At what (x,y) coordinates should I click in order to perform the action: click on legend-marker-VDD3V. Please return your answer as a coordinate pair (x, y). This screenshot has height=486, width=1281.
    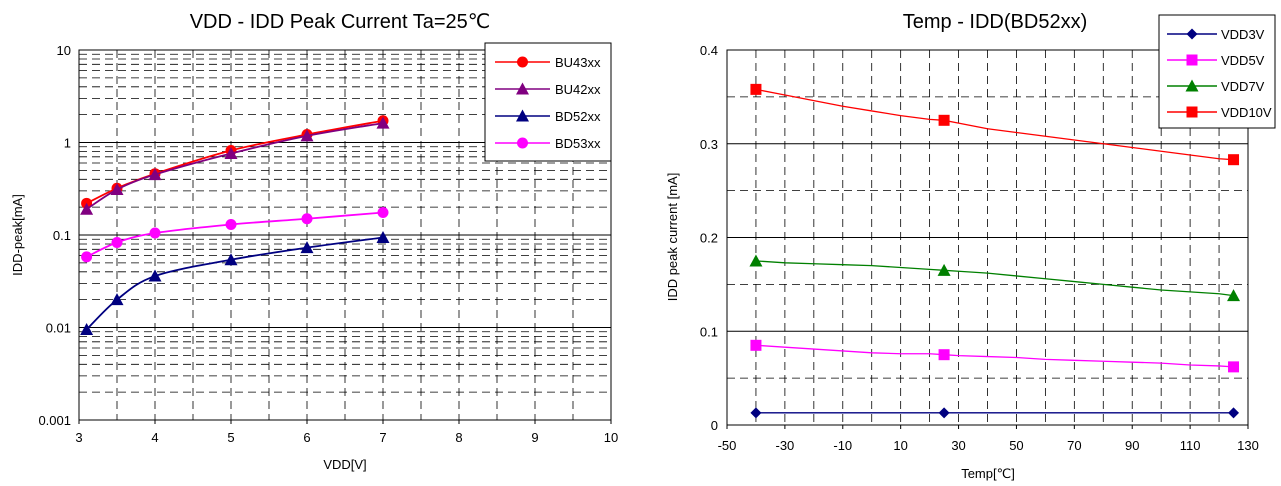
    Looking at the image, I should click on (1192, 34).